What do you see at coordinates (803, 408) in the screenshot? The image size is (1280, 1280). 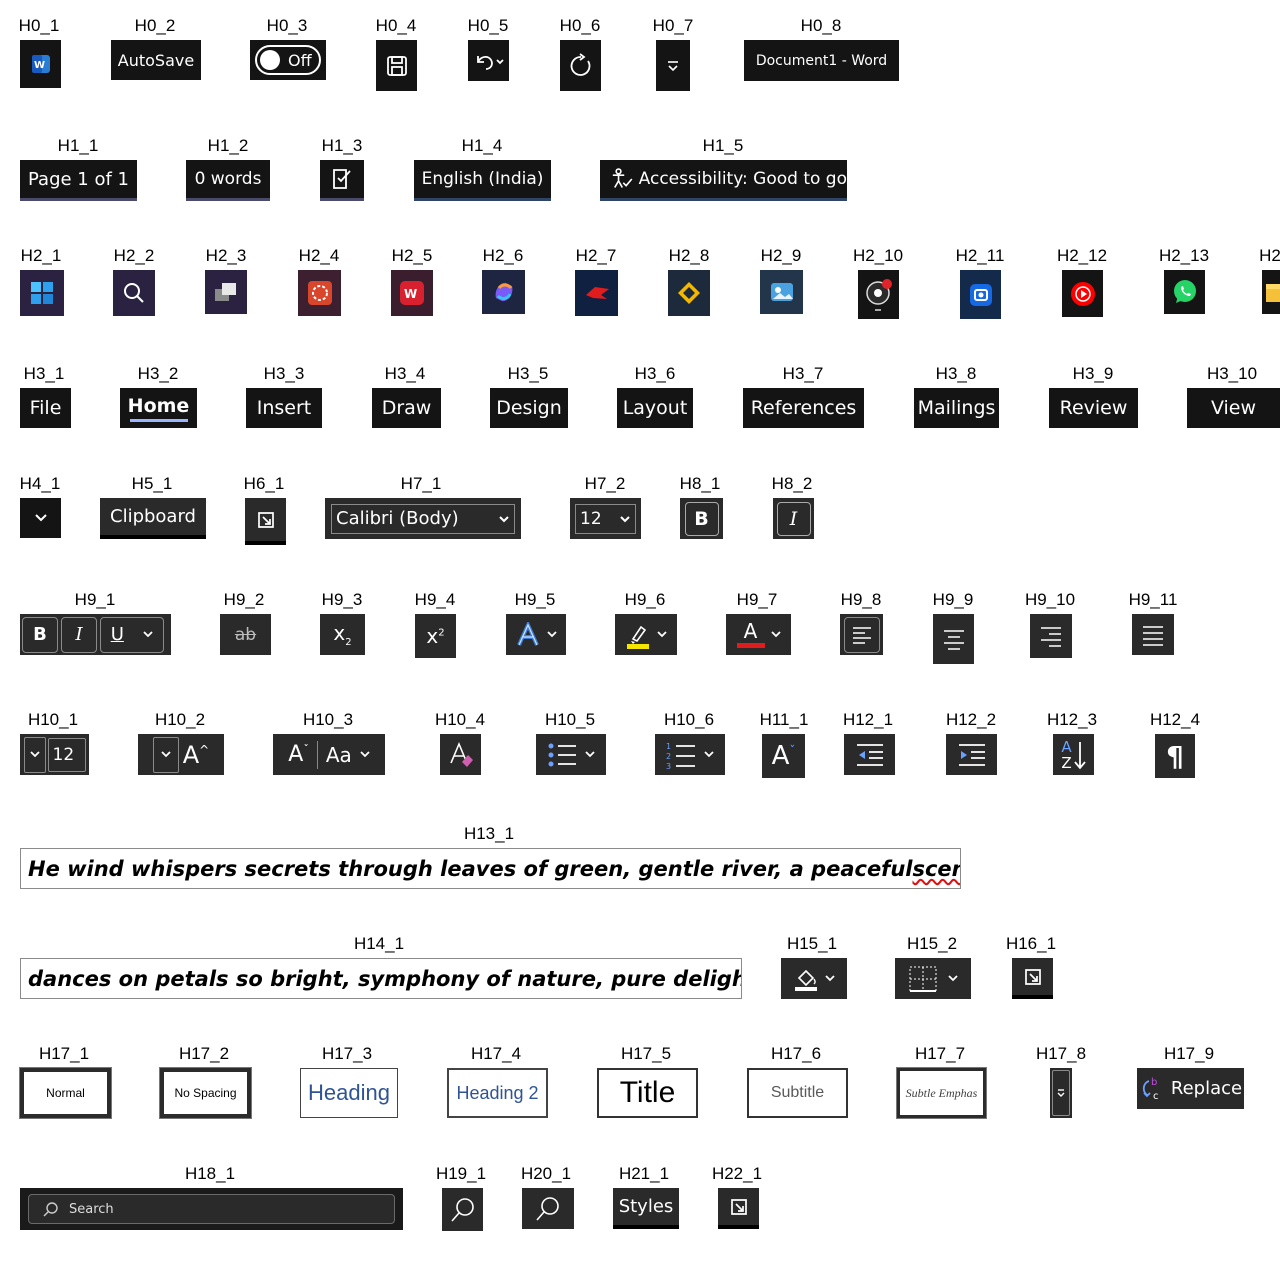 I see `tab-references: References` at bounding box center [803, 408].